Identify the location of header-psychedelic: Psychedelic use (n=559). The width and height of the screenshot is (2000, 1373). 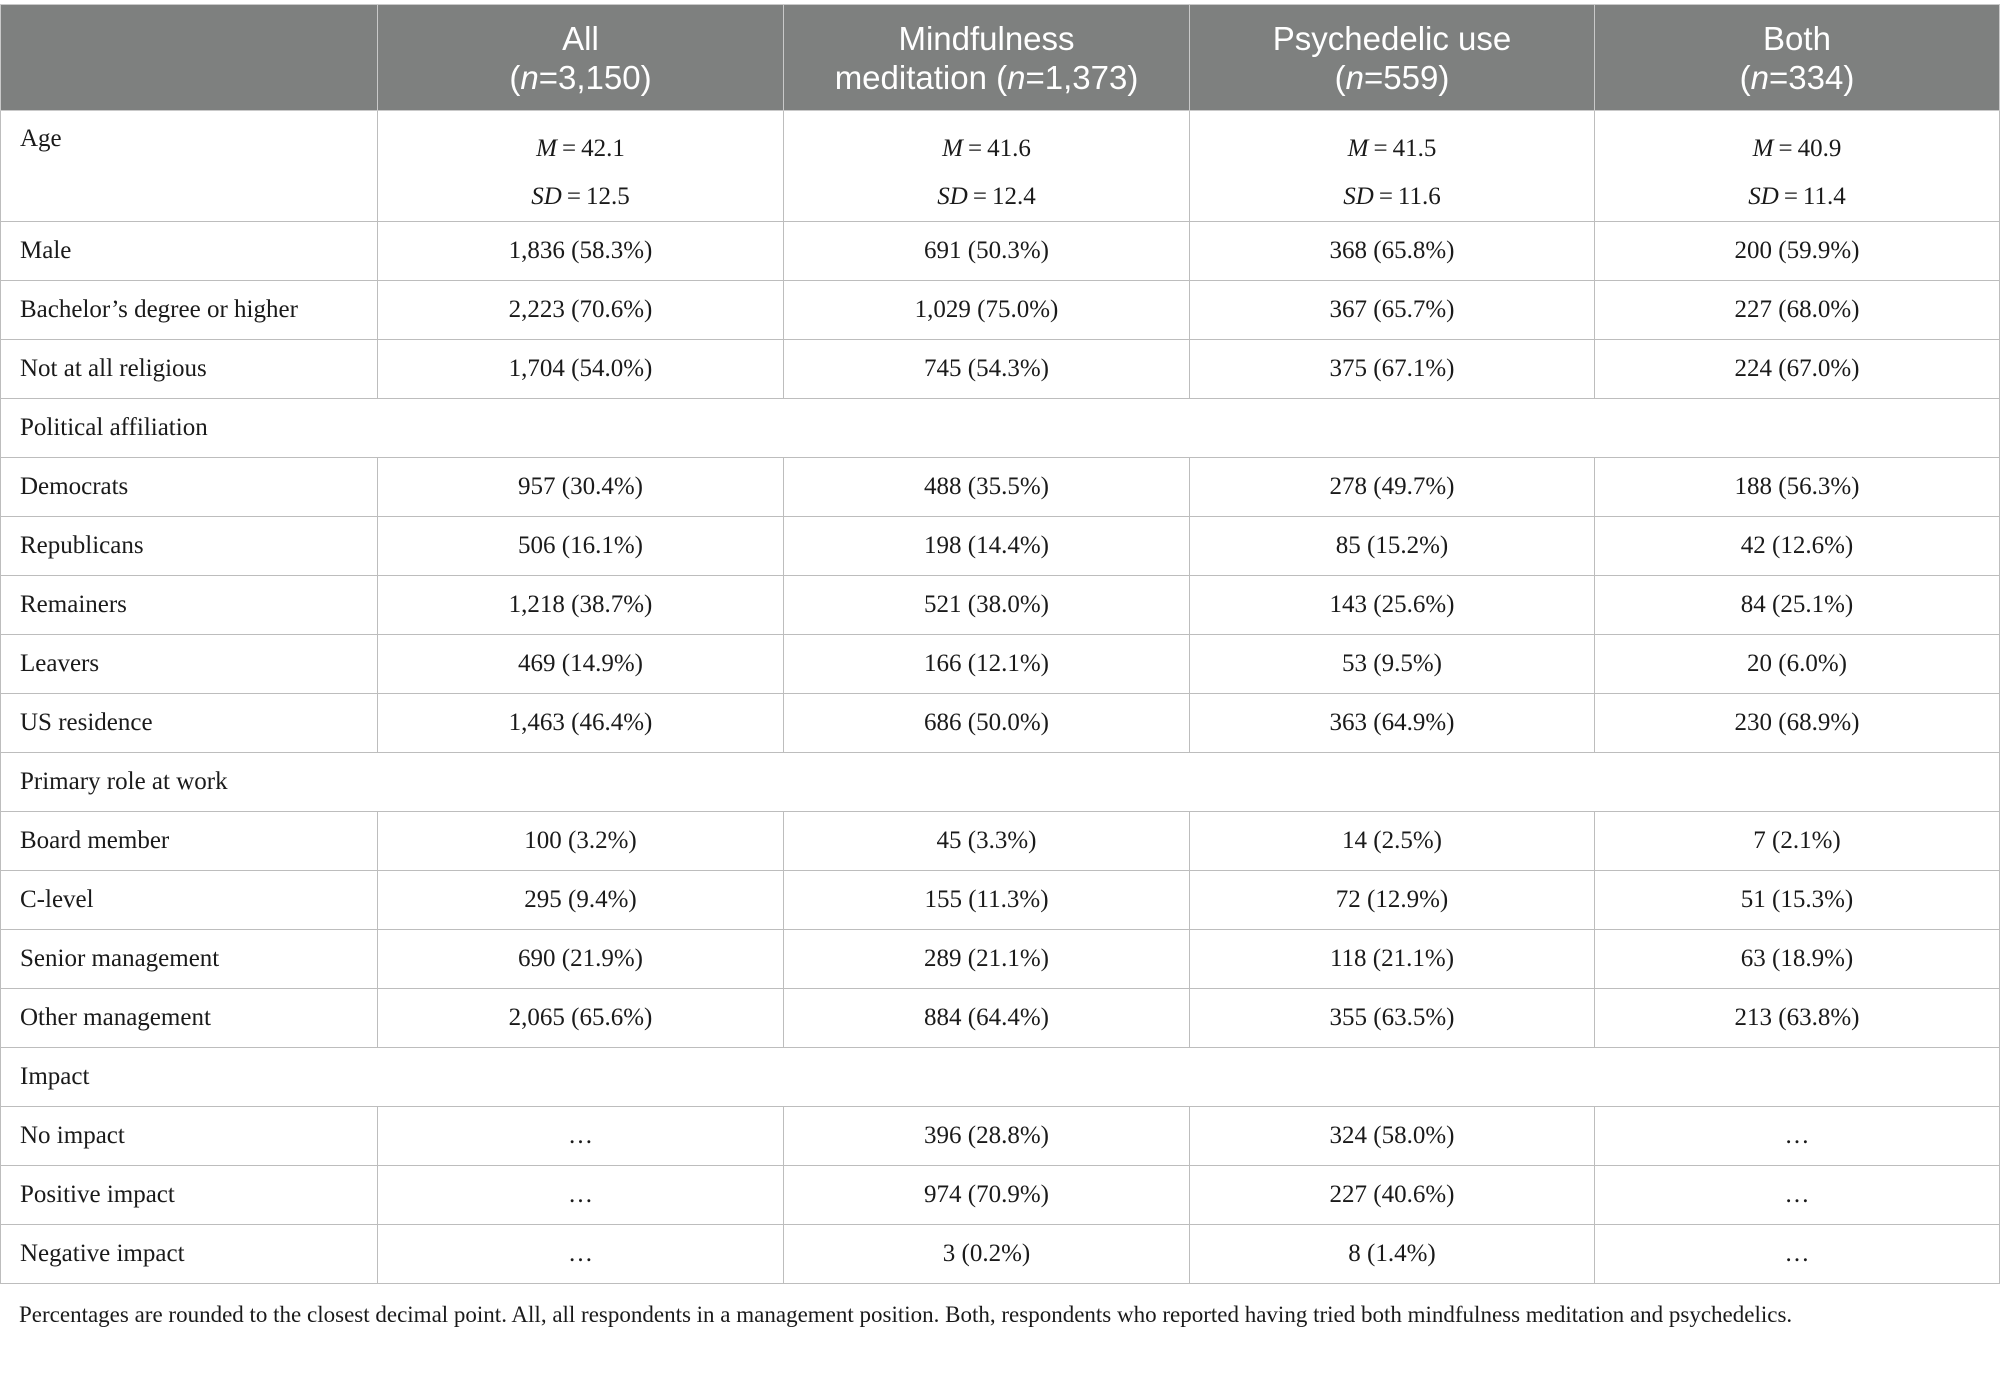
(1392, 57).